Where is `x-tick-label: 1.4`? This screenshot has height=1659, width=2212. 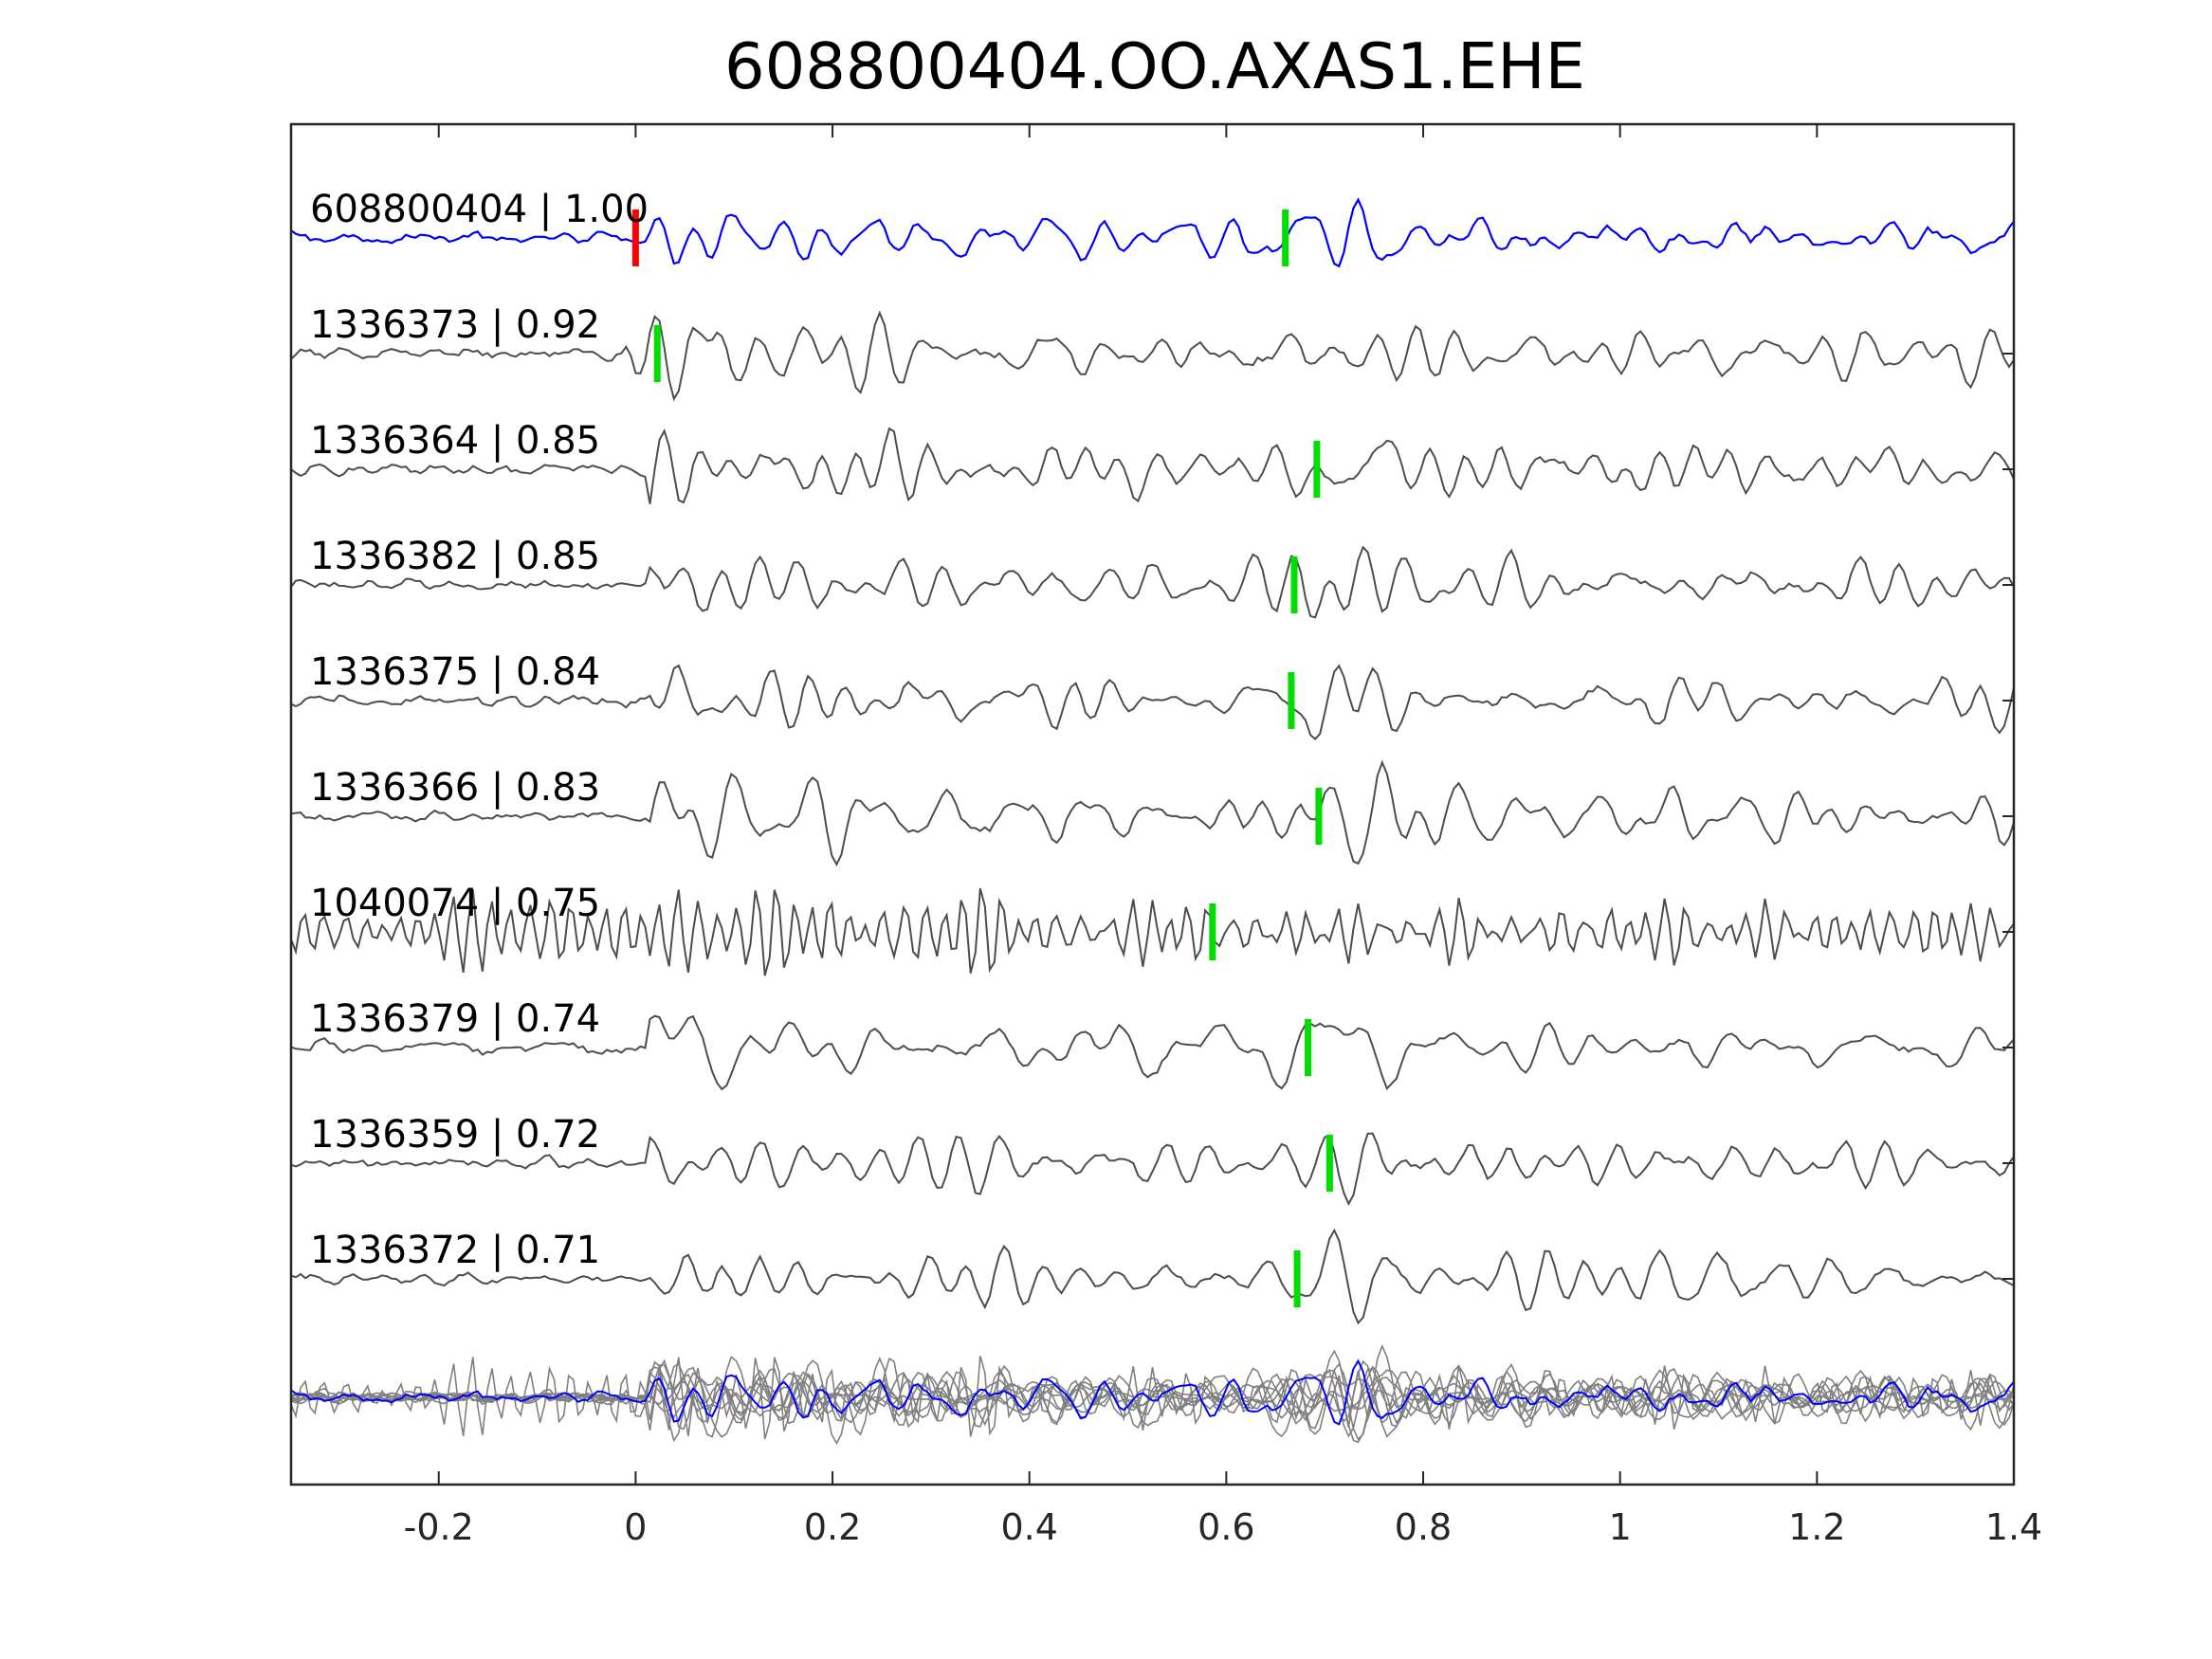 x-tick-label: 1.4 is located at coordinates (2013, 1527).